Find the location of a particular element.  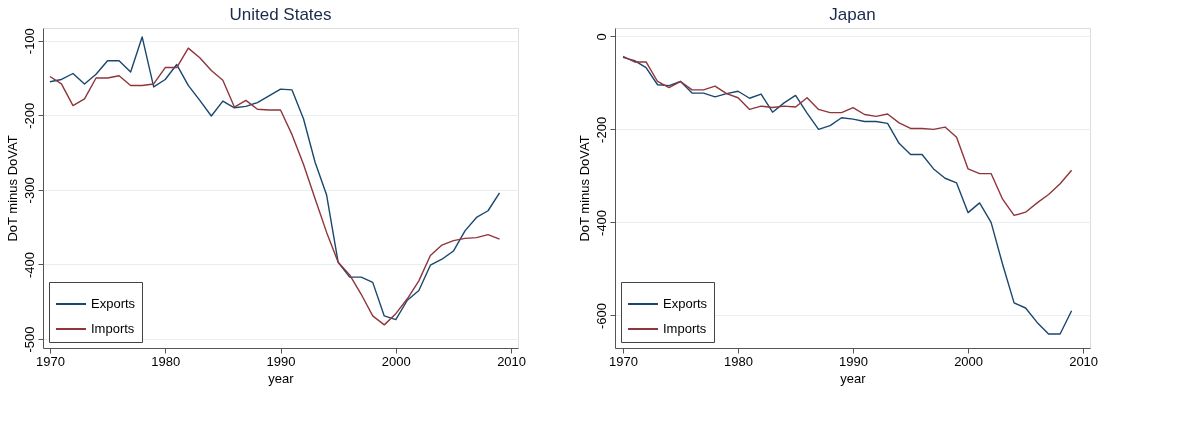

chart-title: United States is located at coordinates (280, 14).